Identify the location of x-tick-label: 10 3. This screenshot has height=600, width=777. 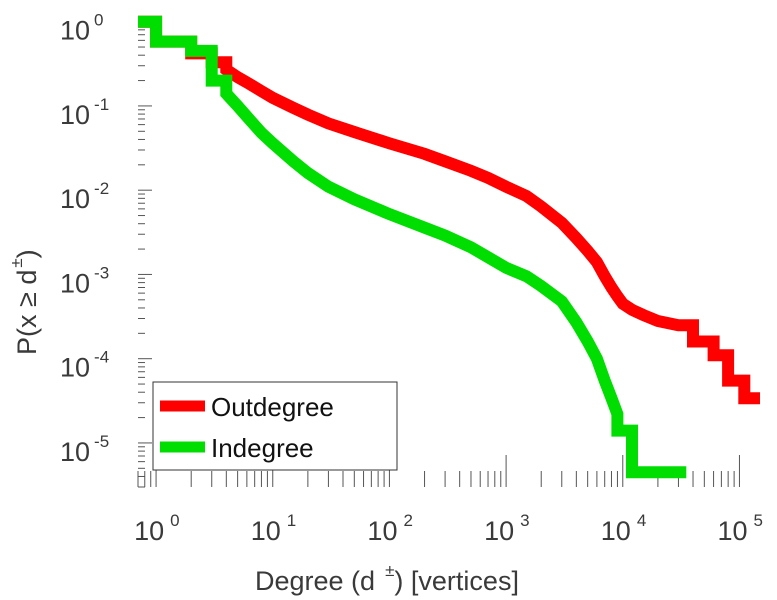
(507, 528).